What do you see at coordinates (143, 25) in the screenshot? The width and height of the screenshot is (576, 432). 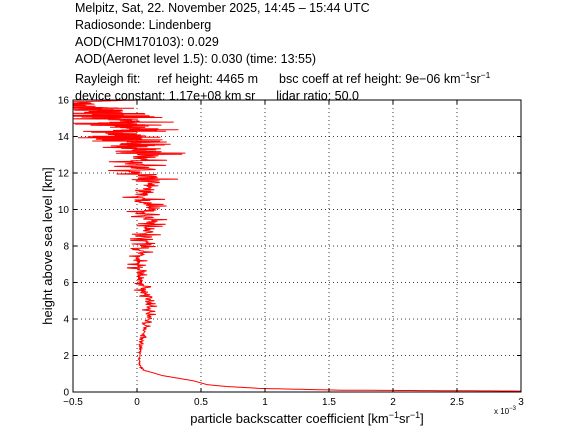 I see `radiosonde-label: Radiosonde: Lindenberg` at bounding box center [143, 25].